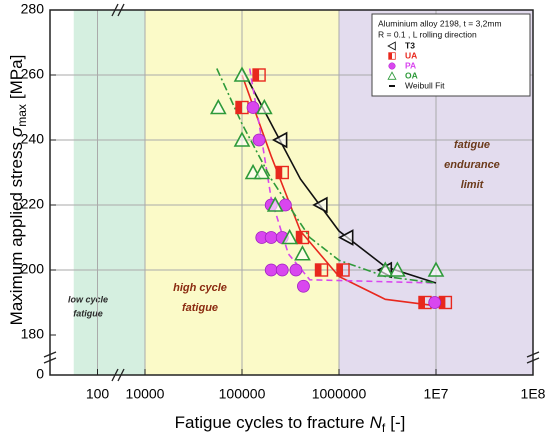  I want to click on region-label: low cycle, so click(88, 299).